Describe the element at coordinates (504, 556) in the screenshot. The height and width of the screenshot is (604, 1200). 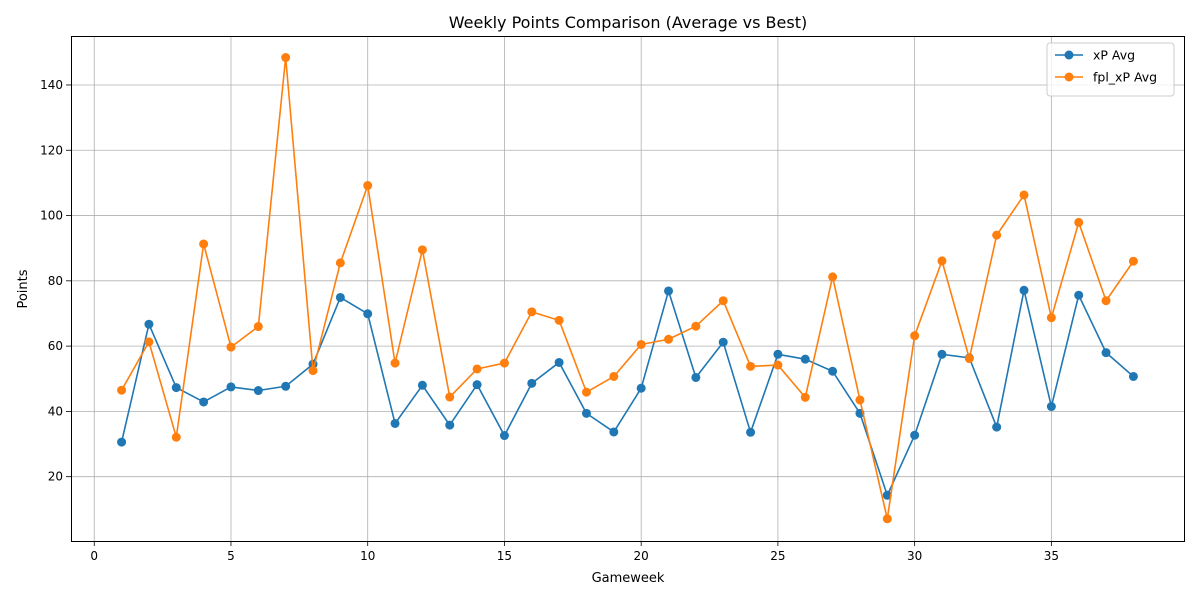
I see `x-tick-label: 15` at that location.